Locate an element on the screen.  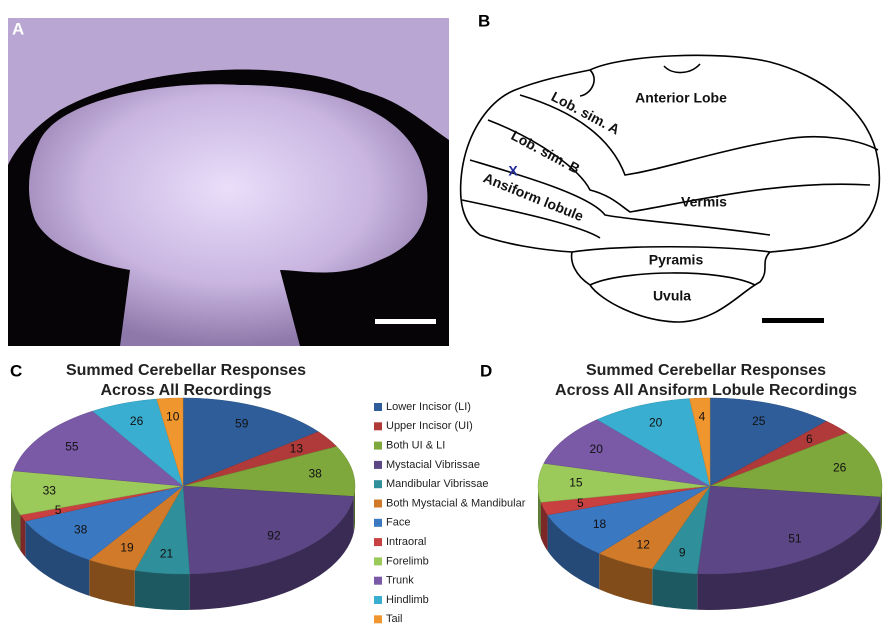
site-marker: X is located at coordinates (513, 171).